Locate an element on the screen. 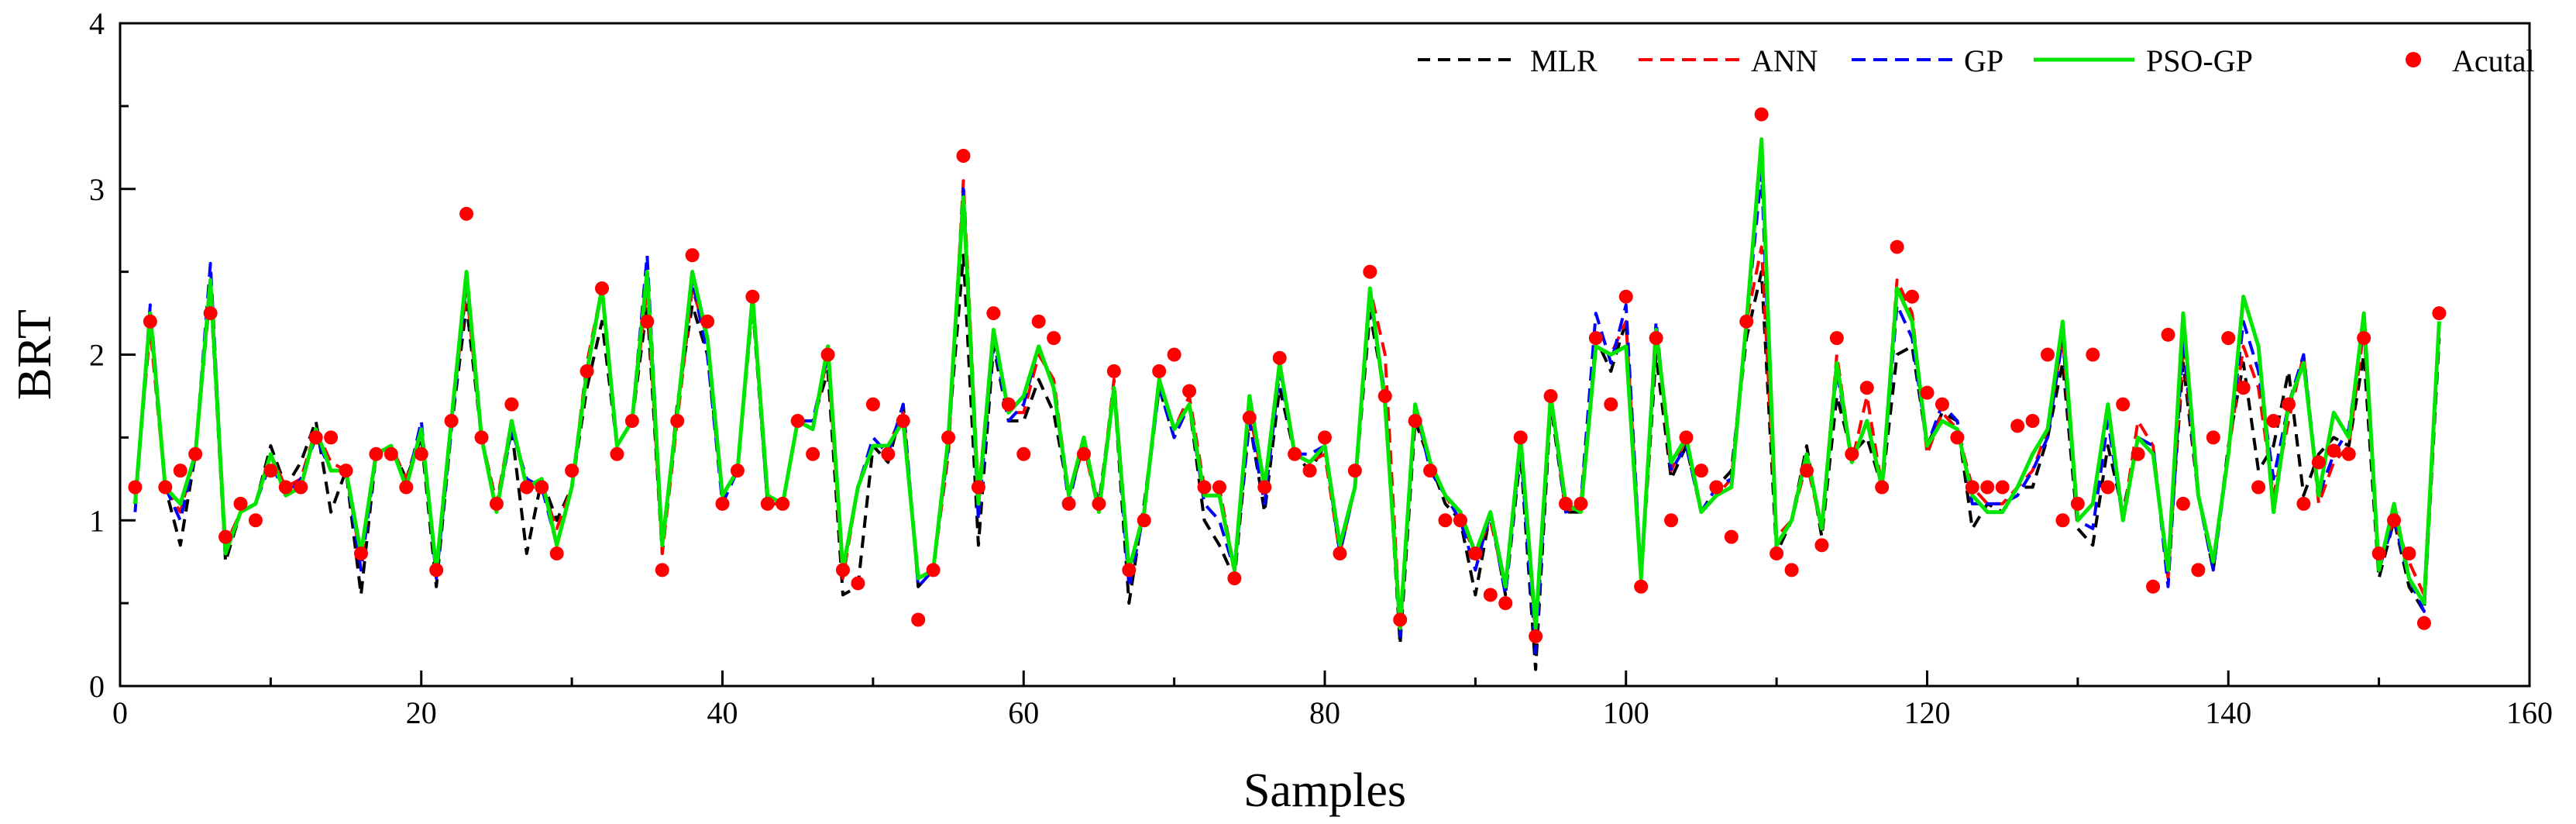 The height and width of the screenshot is (824, 2576). y-tick-label: 4 is located at coordinates (97, 23).